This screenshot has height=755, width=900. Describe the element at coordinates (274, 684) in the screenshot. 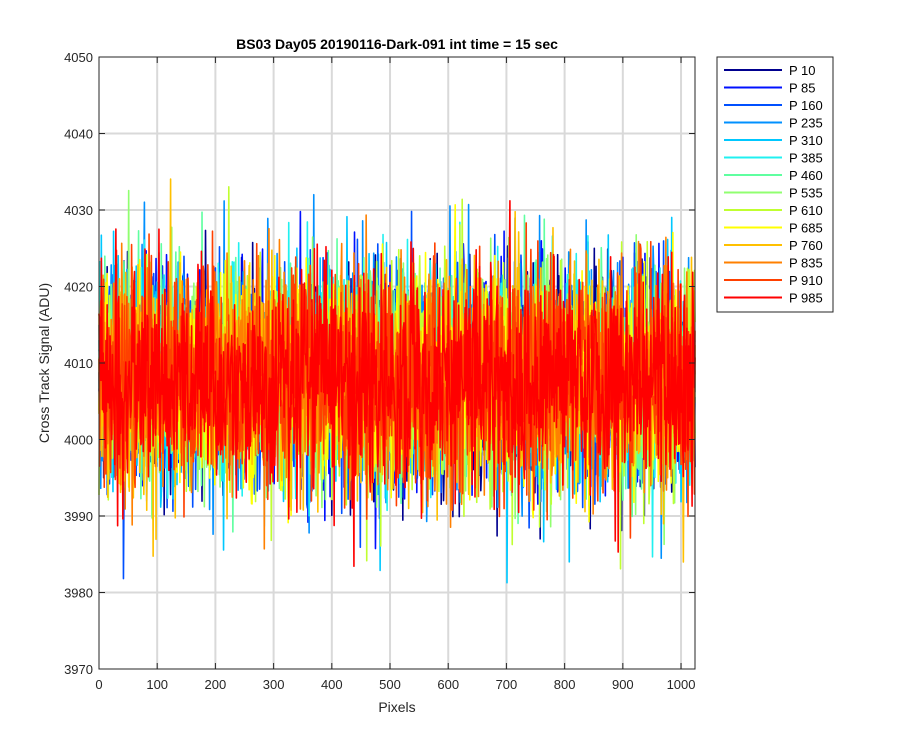

I see `x-tick-label: 300` at that location.